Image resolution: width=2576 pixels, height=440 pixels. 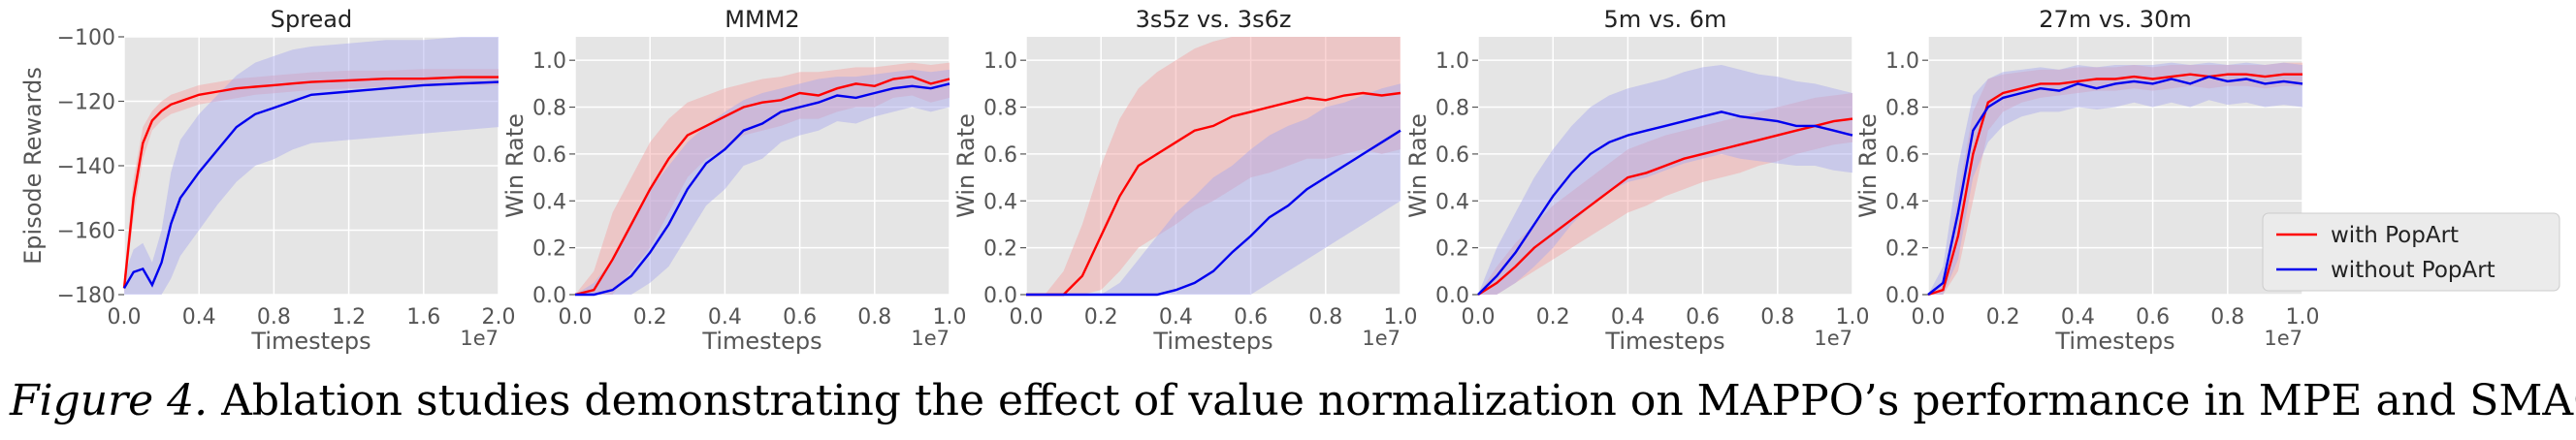 I want to click on y-tick-label: −100, so click(x=86, y=38).